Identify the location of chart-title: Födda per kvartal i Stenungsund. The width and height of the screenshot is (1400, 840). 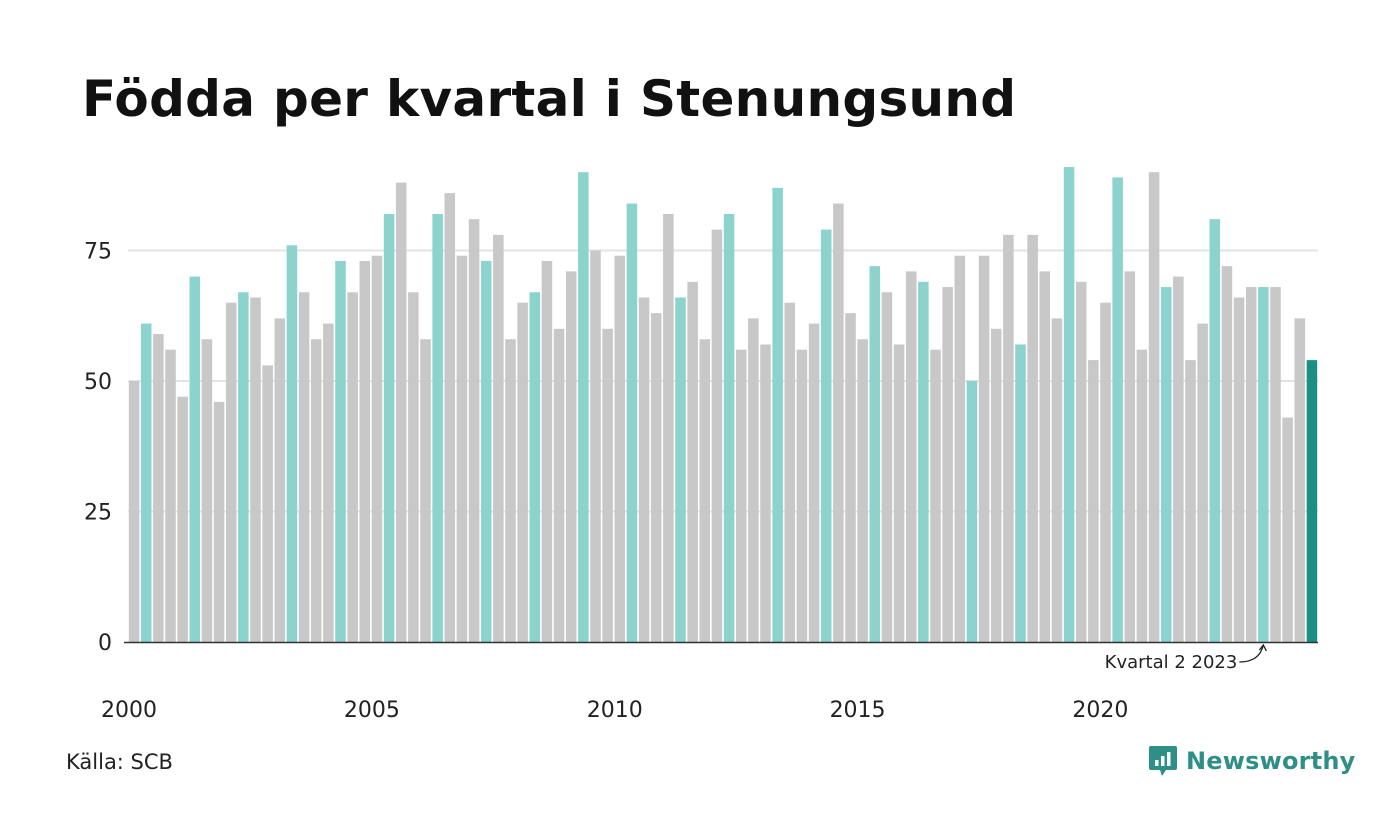
(549, 99).